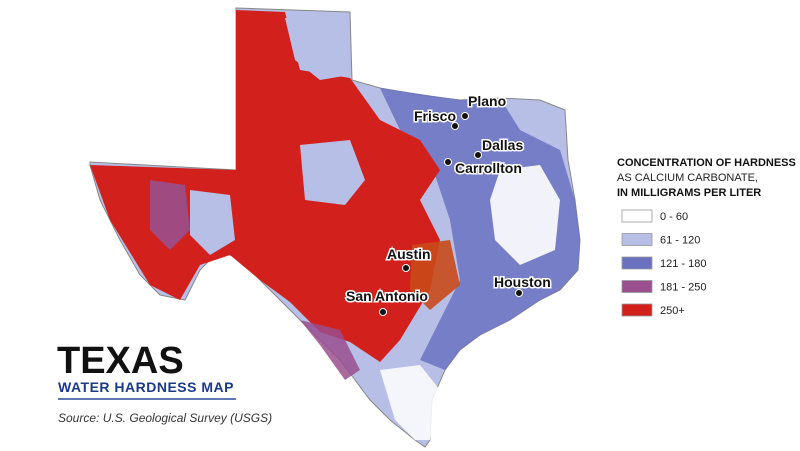 This screenshot has height=451, width=800. Describe the element at coordinates (332, 172) in the screenshot. I see `region-soft-central` at that location.